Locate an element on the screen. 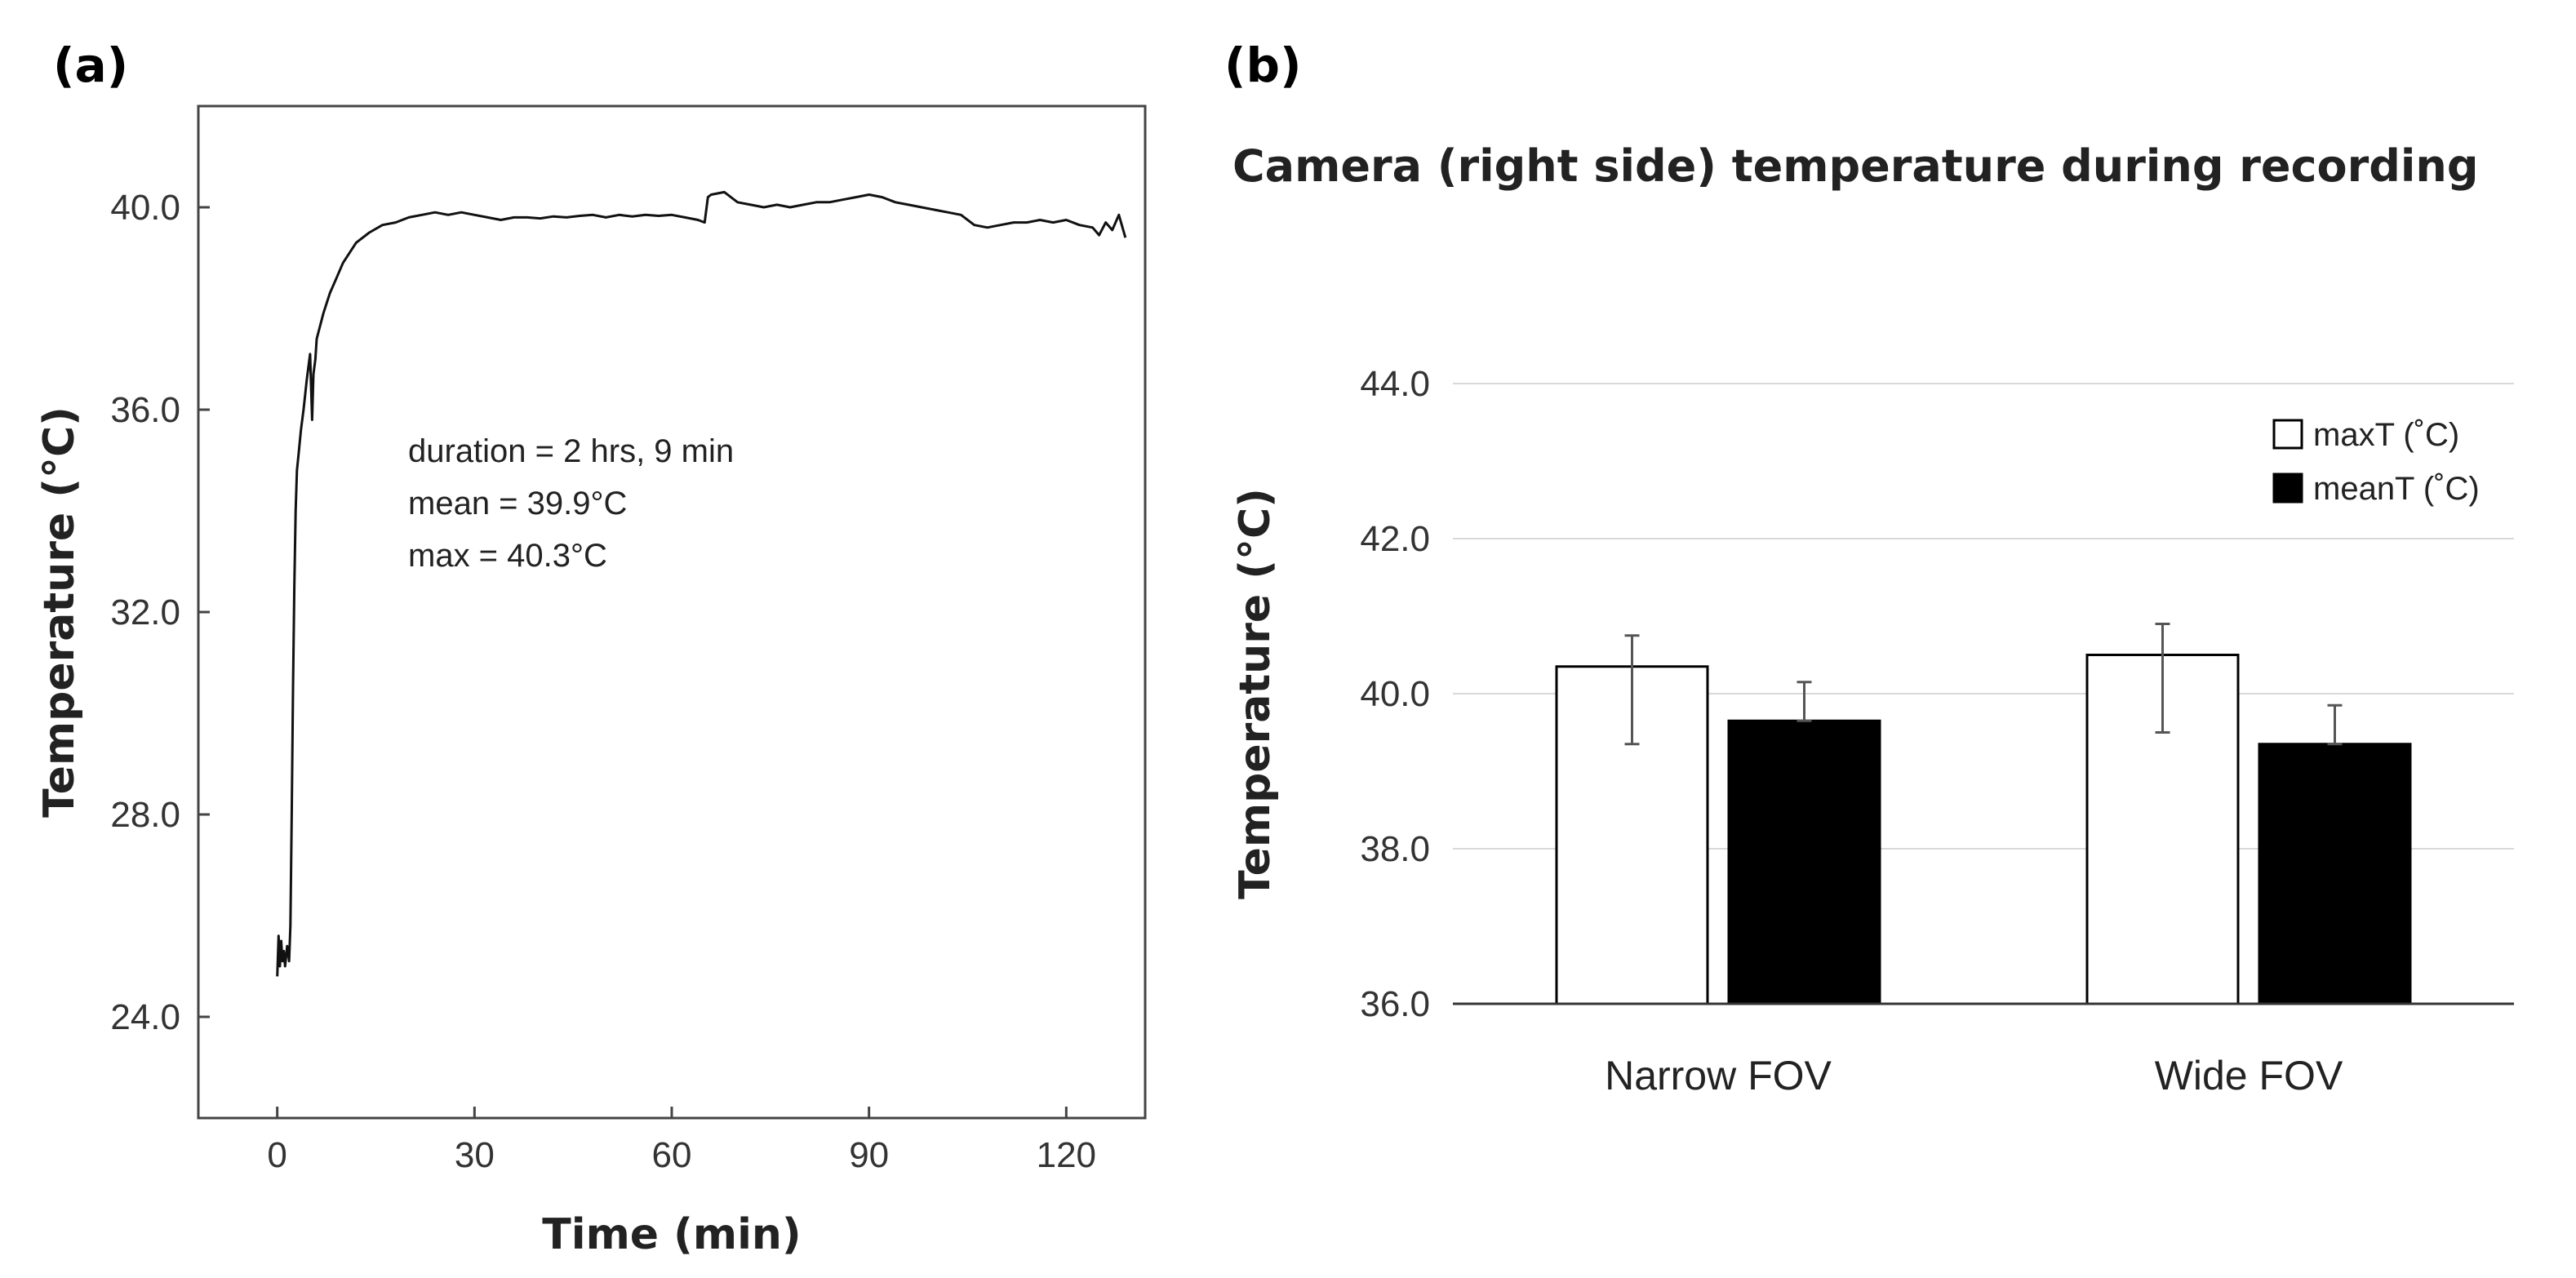 This screenshot has height=1278, width=2576. line-chart-x-tick-label: 120 is located at coordinates (1066, 1155).